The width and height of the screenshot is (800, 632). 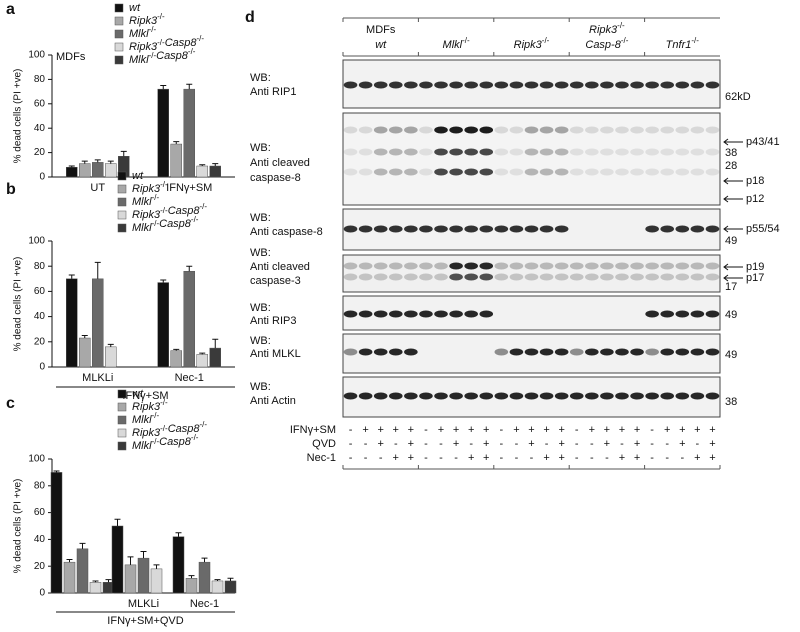 I want to click on band-label: p43/41, so click(x=763, y=142).